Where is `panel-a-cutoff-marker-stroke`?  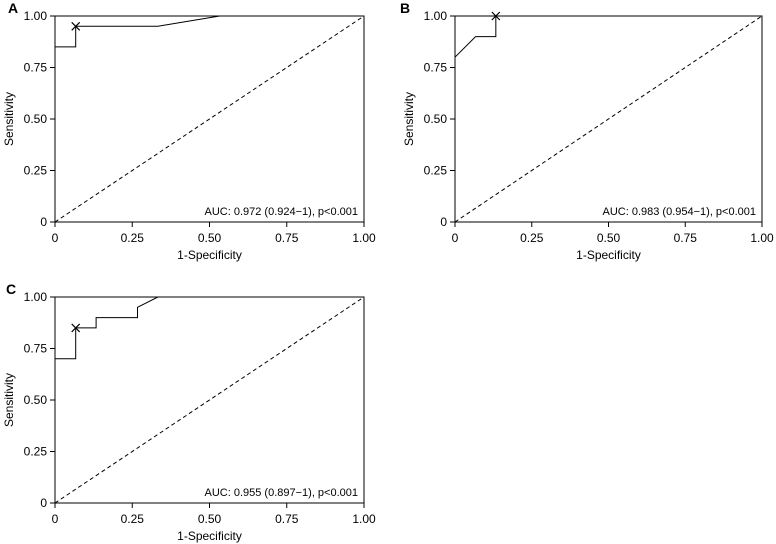 panel-a-cutoff-marker-stroke is located at coordinates (76, 26).